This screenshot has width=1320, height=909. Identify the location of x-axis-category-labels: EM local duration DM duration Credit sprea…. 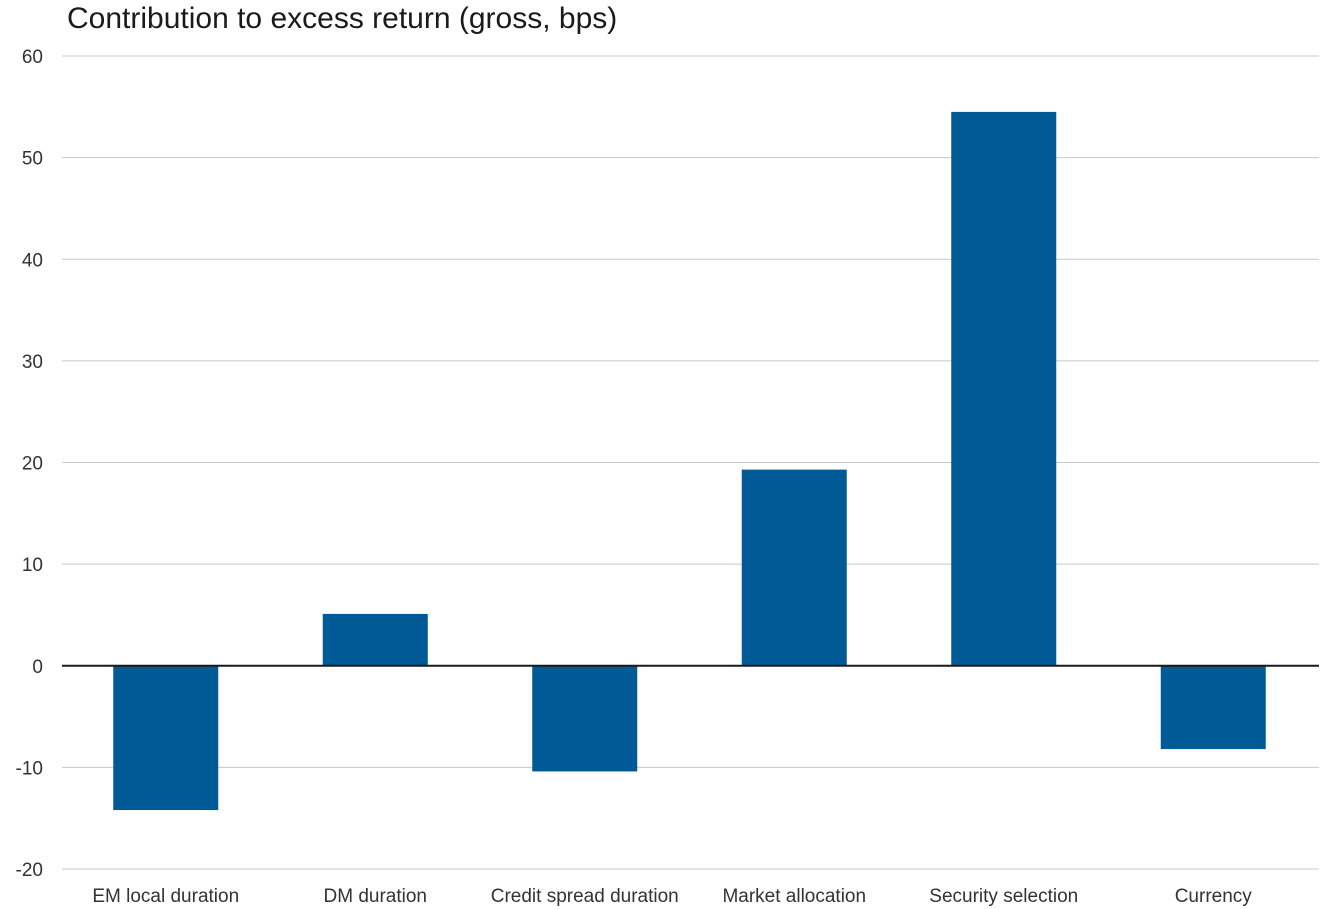
(672, 896).